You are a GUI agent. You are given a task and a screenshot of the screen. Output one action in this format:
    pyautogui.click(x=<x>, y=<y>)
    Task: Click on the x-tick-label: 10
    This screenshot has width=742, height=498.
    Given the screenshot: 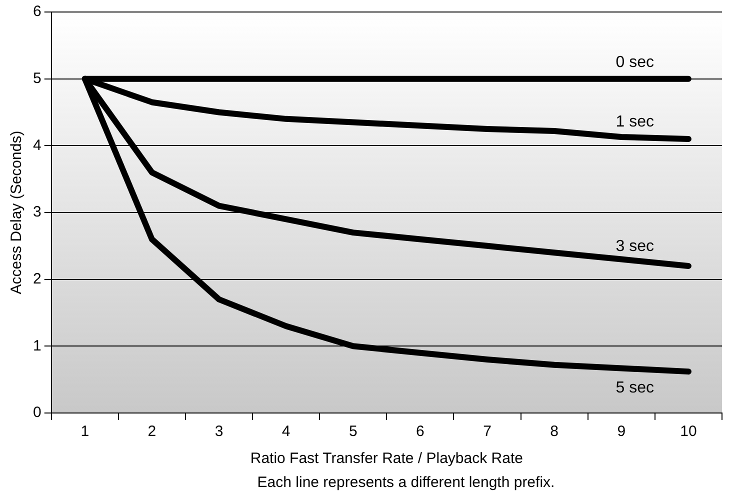 What is the action you would take?
    pyautogui.click(x=688, y=431)
    